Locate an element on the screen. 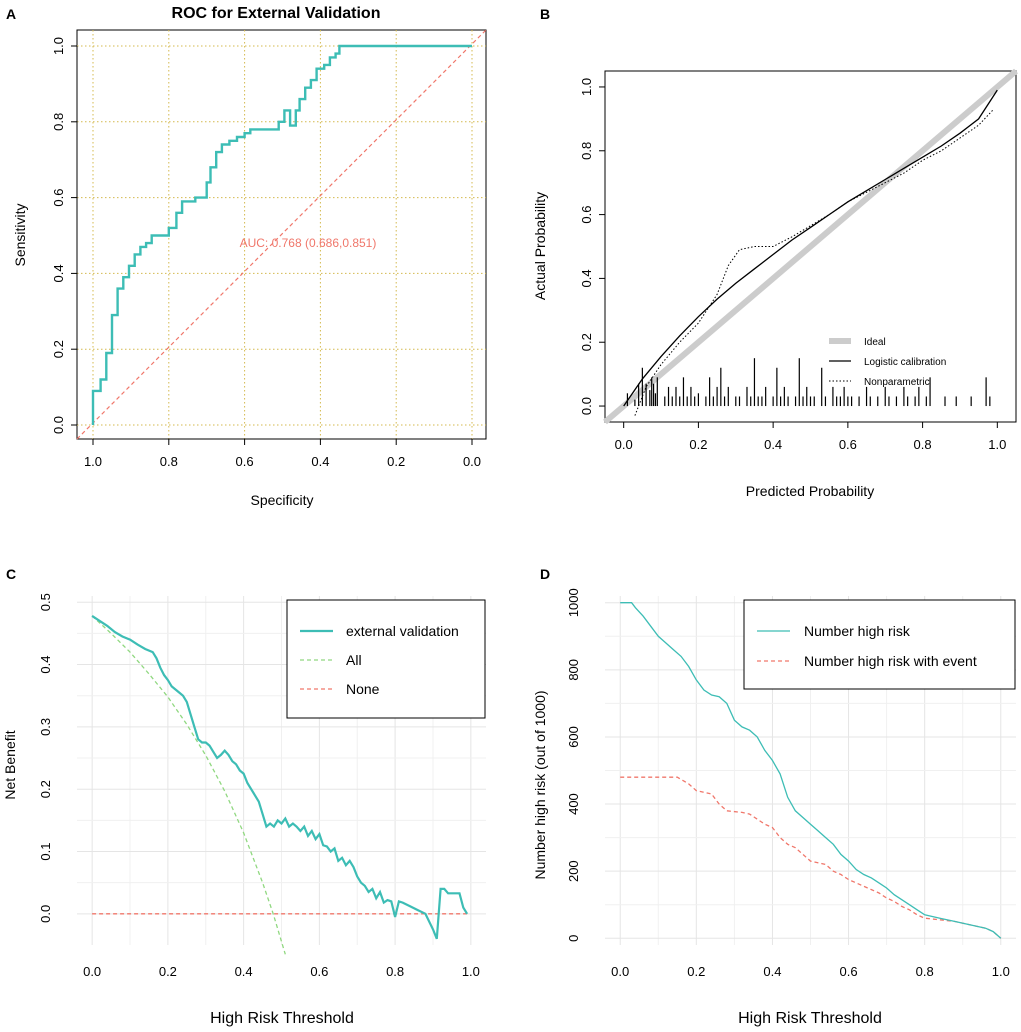 The height and width of the screenshot is (1032, 1021). y-tick-label: 1000 is located at coordinates (573, 602).